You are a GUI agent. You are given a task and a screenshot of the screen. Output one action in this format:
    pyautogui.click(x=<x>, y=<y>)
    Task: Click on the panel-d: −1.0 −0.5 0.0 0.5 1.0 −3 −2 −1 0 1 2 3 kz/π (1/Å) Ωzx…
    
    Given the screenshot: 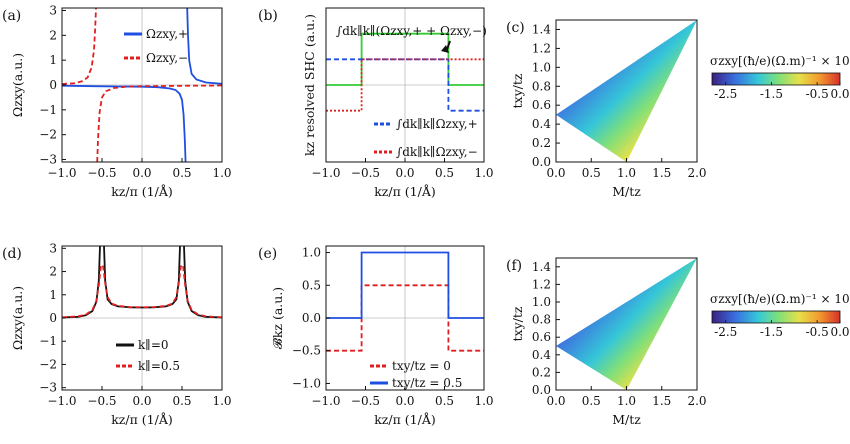 What is the action you would take?
    pyautogui.click(x=117, y=334)
    